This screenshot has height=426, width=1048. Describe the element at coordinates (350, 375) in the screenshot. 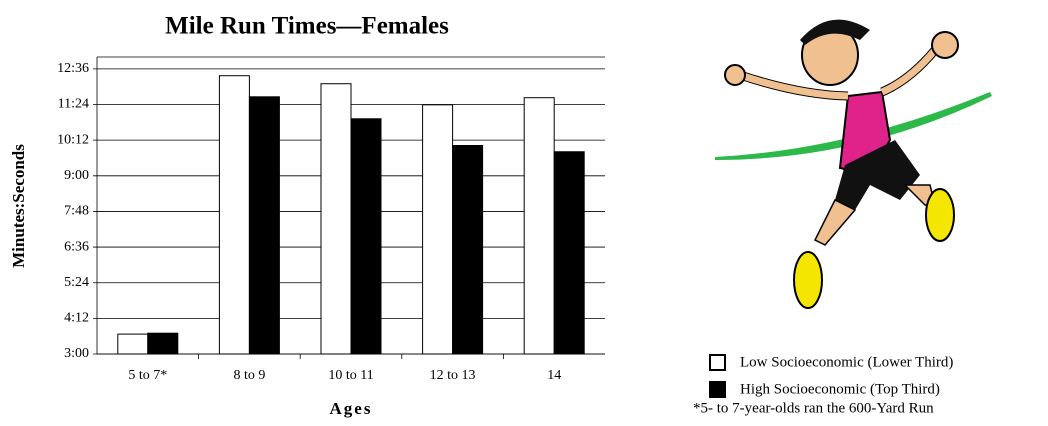

I see `x-tick-label: 10 to 11` at that location.